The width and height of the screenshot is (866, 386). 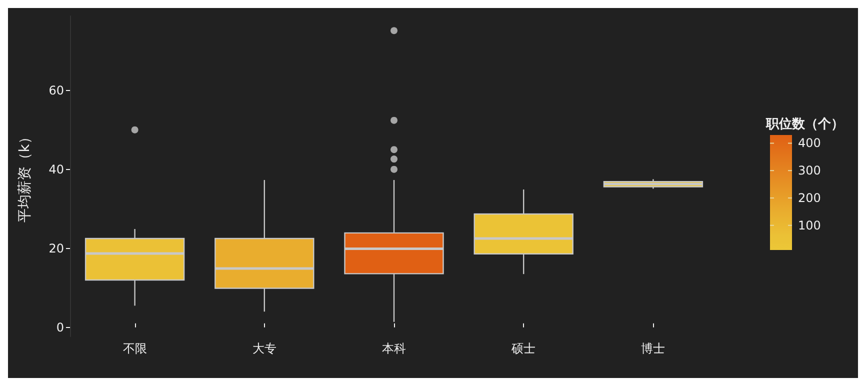 What do you see at coordinates (809, 143) in the screenshot?
I see `color-bar-label: 400` at bounding box center [809, 143].